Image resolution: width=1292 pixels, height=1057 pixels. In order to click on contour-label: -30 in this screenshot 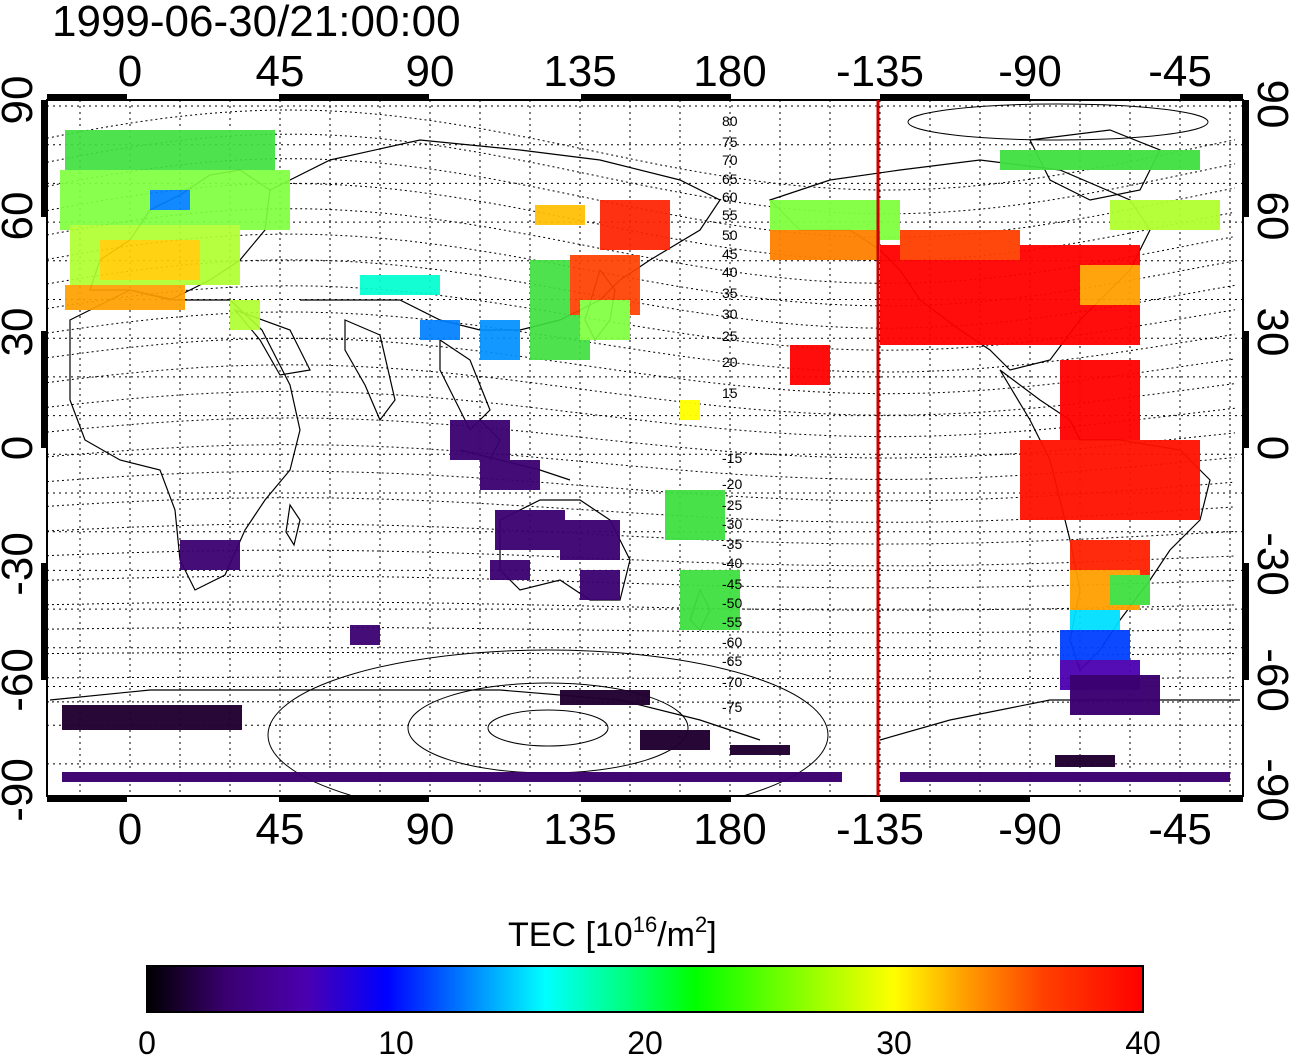, I will do `click(732, 524)`.